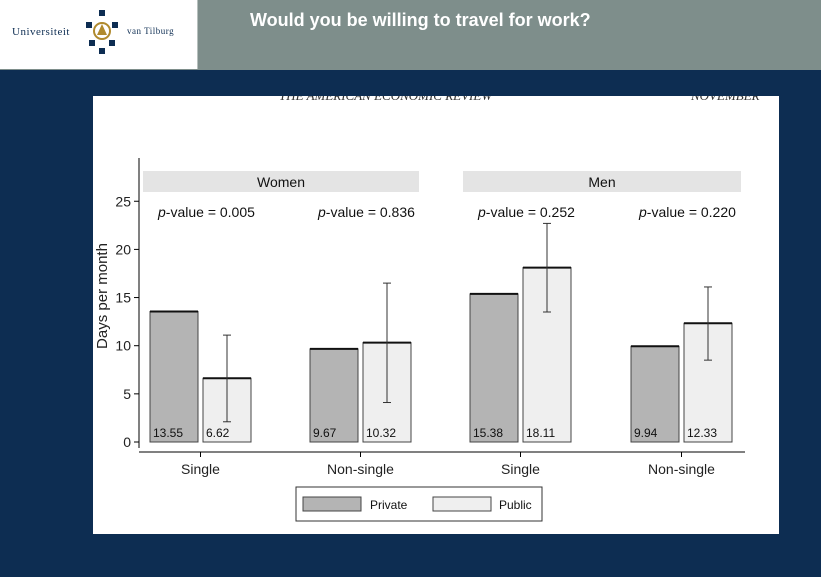 The height and width of the screenshot is (577, 821). What do you see at coordinates (389, 505) in the screenshot?
I see `legend-label-private: Private` at bounding box center [389, 505].